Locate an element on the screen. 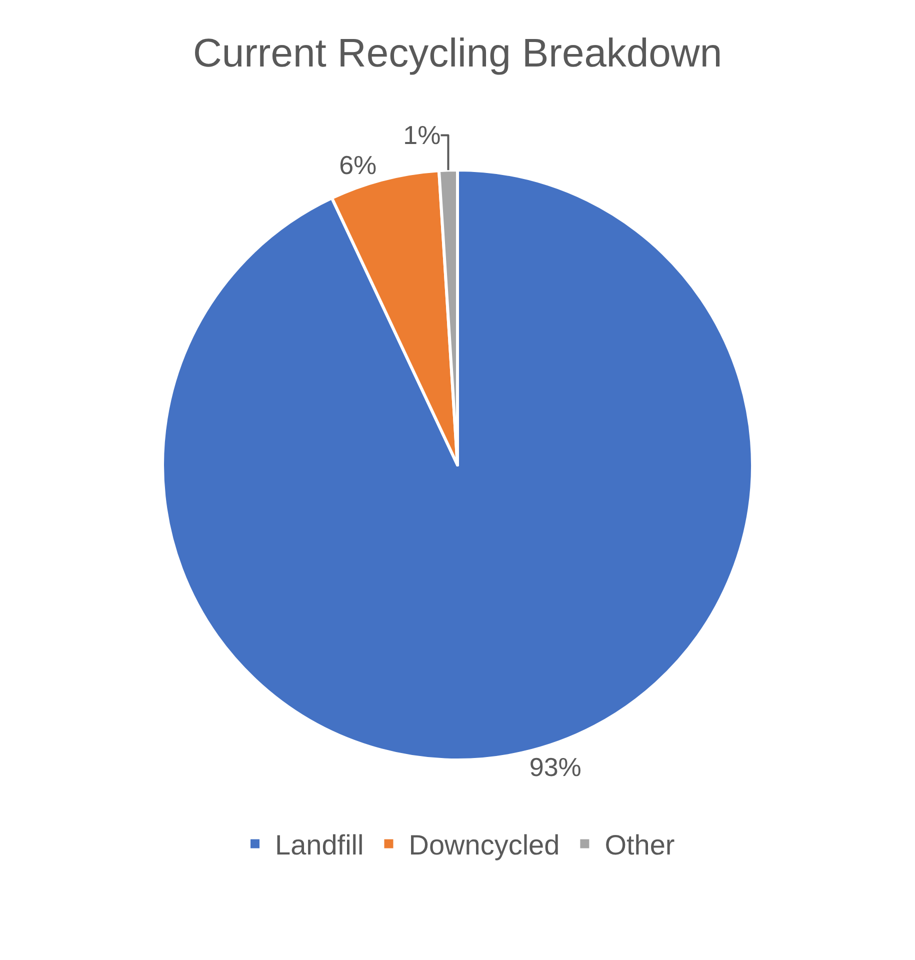  chart-title: Current Recycling Breakdown is located at coordinates (457, 53).